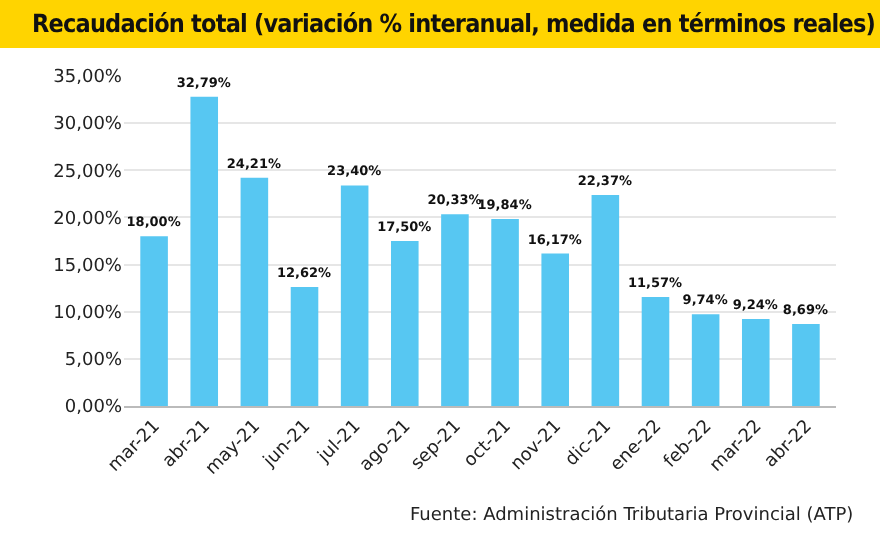 The height and width of the screenshot is (534, 880). I want to click on y-tick-label: 25,00%, so click(88, 172).